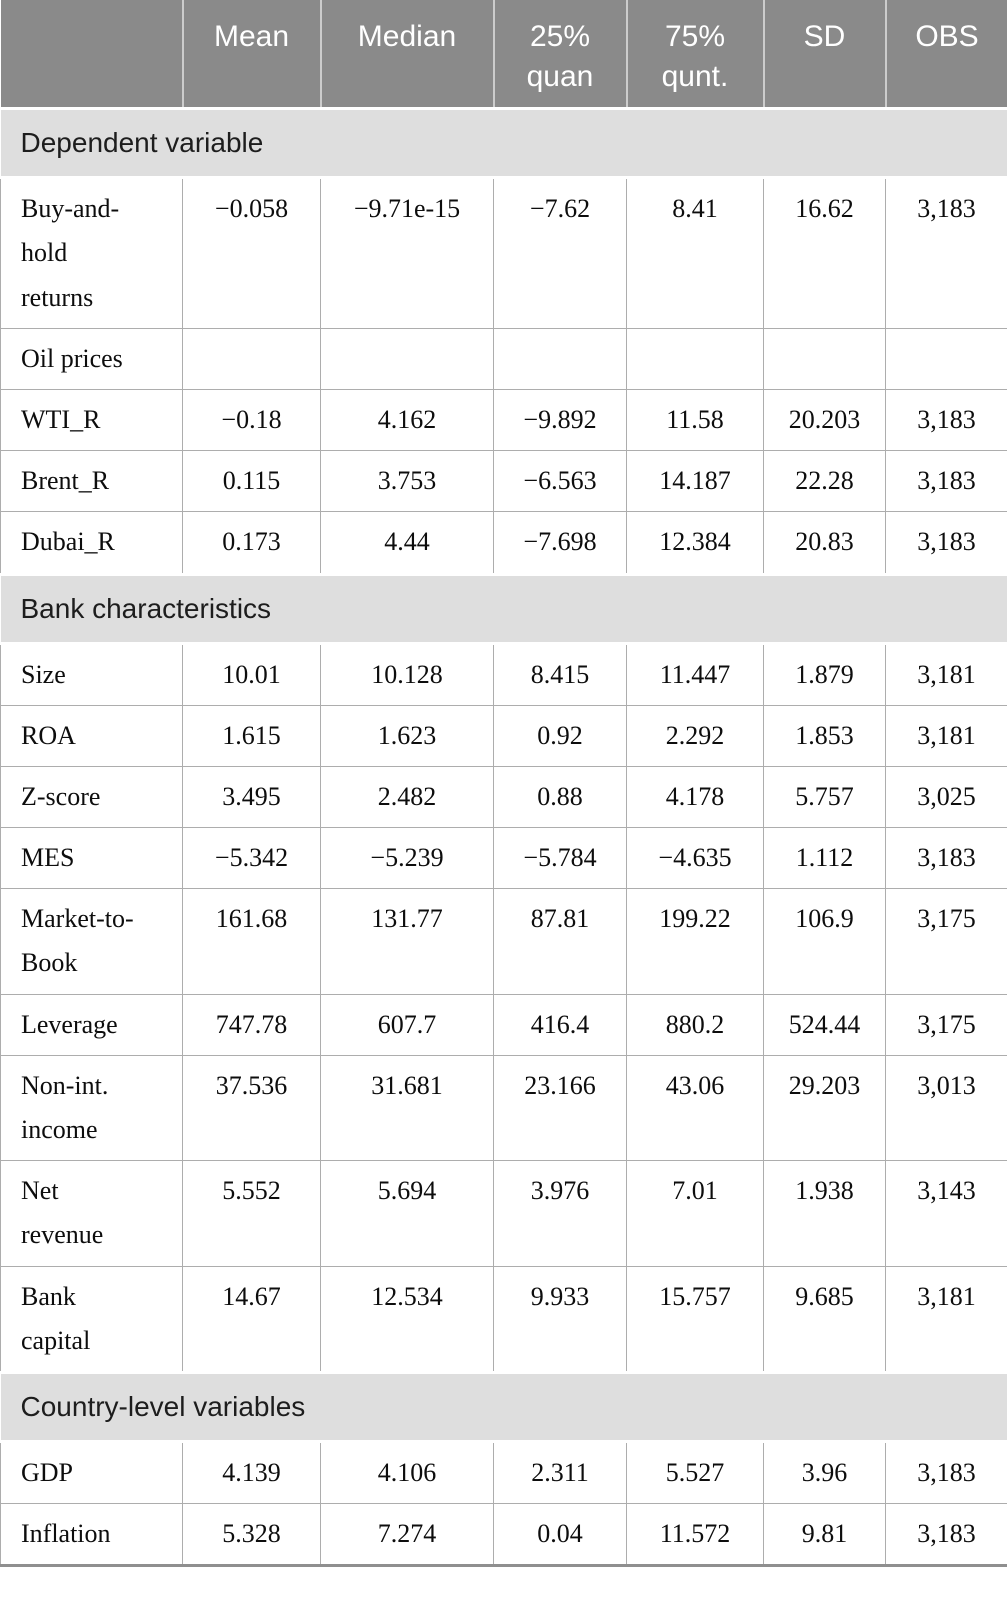 The height and width of the screenshot is (1613, 1007). I want to click on value-cell: 16.62, so click(824, 253).